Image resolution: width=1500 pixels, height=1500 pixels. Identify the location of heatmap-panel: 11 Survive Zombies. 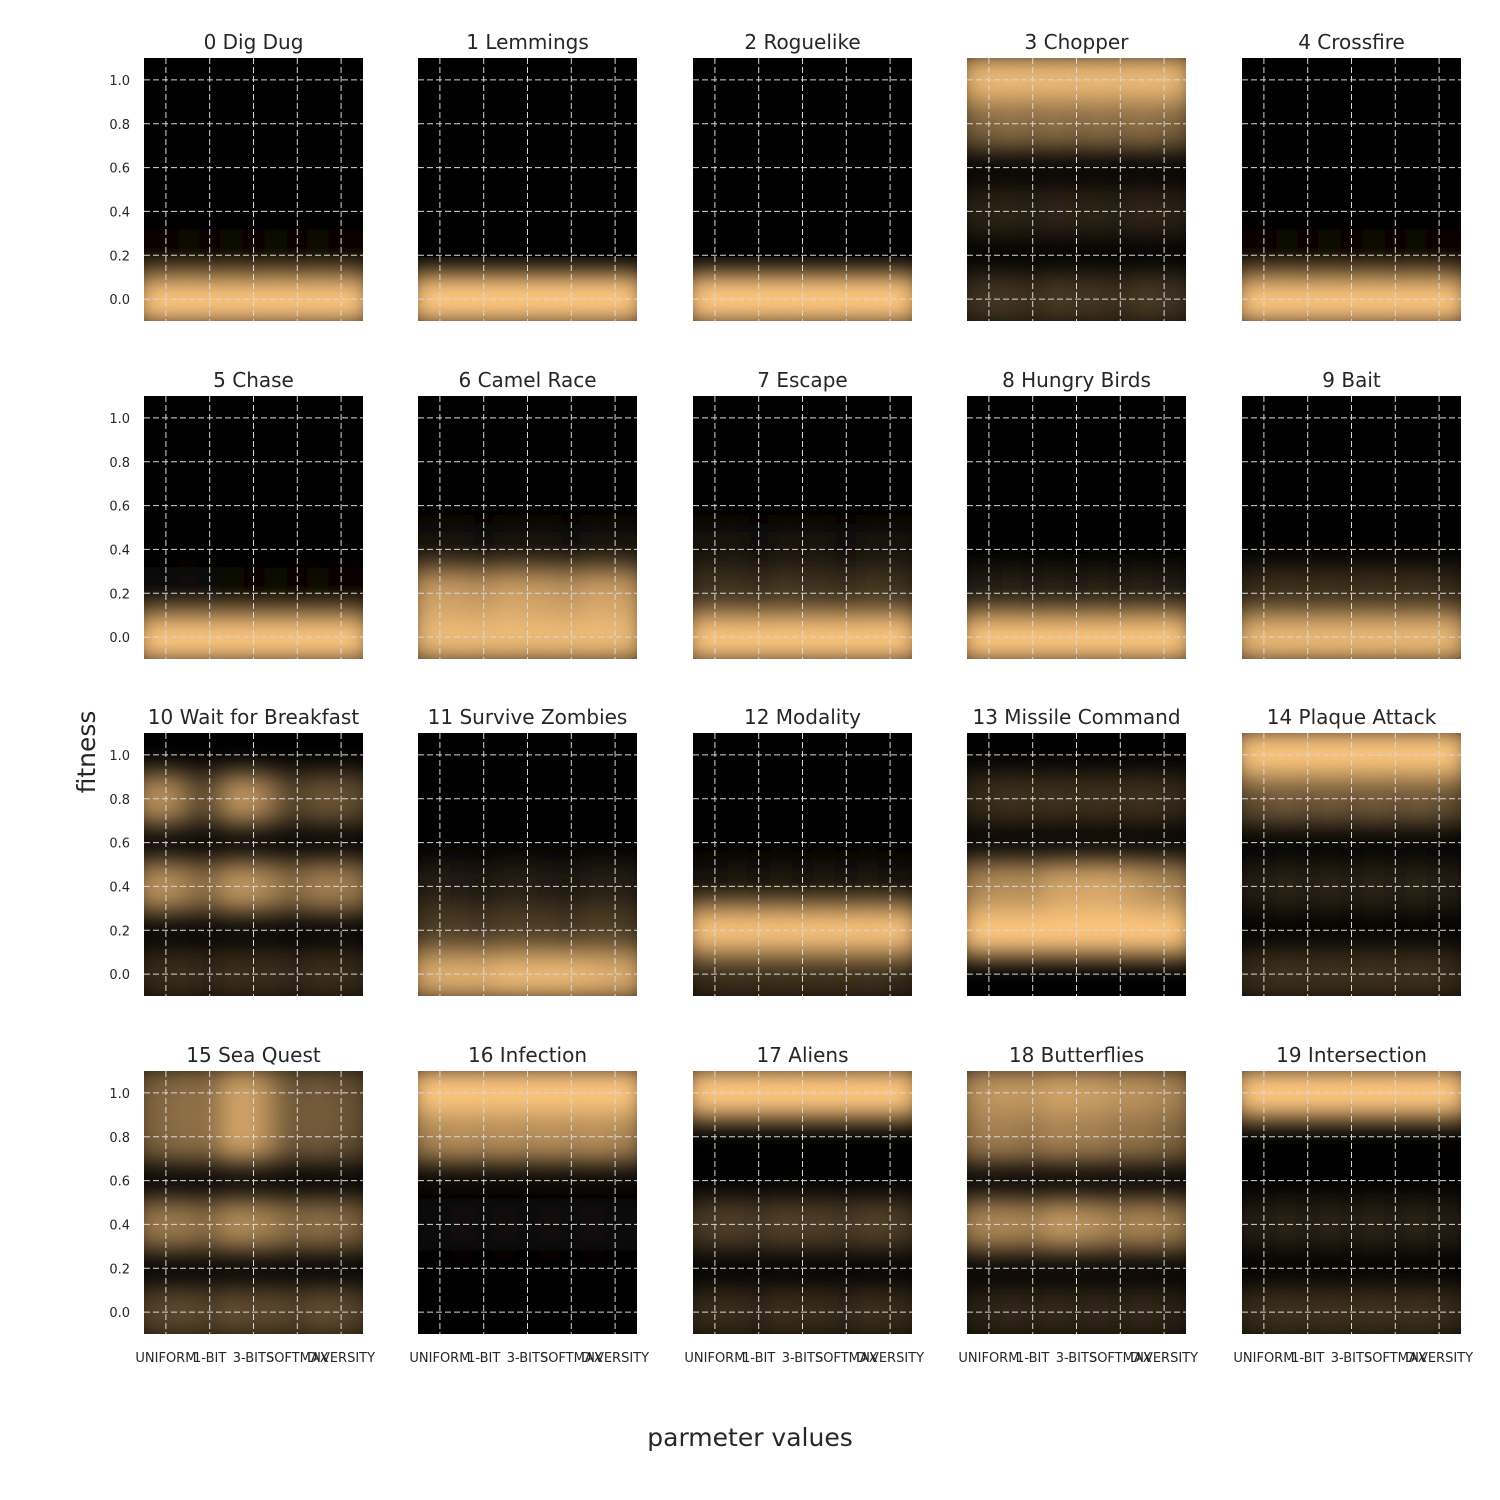
(527, 850).